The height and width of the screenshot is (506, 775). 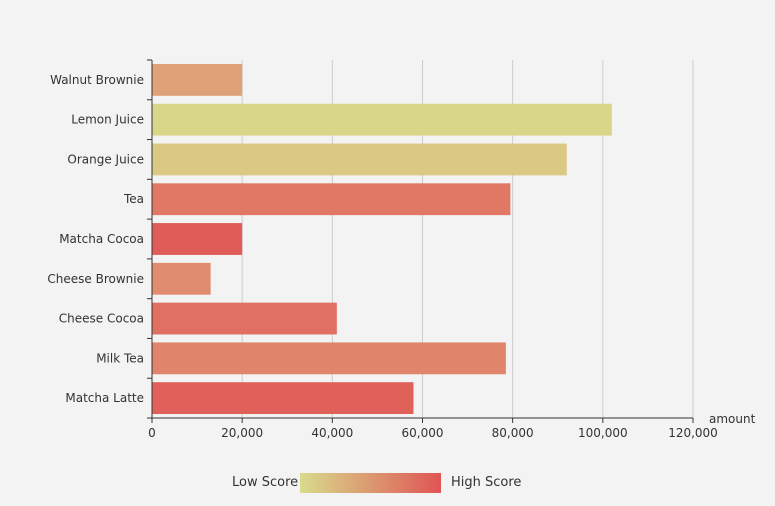 What do you see at coordinates (332, 433) in the screenshot?
I see `x-tick-label: 40,000` at bounding box center [332, 433].